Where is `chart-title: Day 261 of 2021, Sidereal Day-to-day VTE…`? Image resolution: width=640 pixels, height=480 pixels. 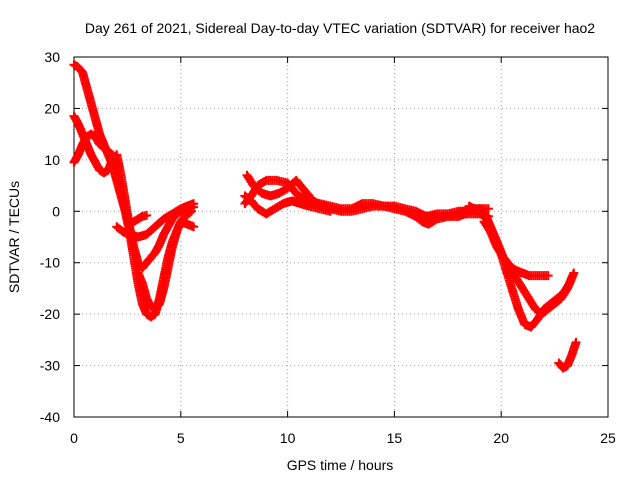
chart-title: Day 261 of 2021, Sidereal Day-to-day VTE… is located at coordinates (340, 28).